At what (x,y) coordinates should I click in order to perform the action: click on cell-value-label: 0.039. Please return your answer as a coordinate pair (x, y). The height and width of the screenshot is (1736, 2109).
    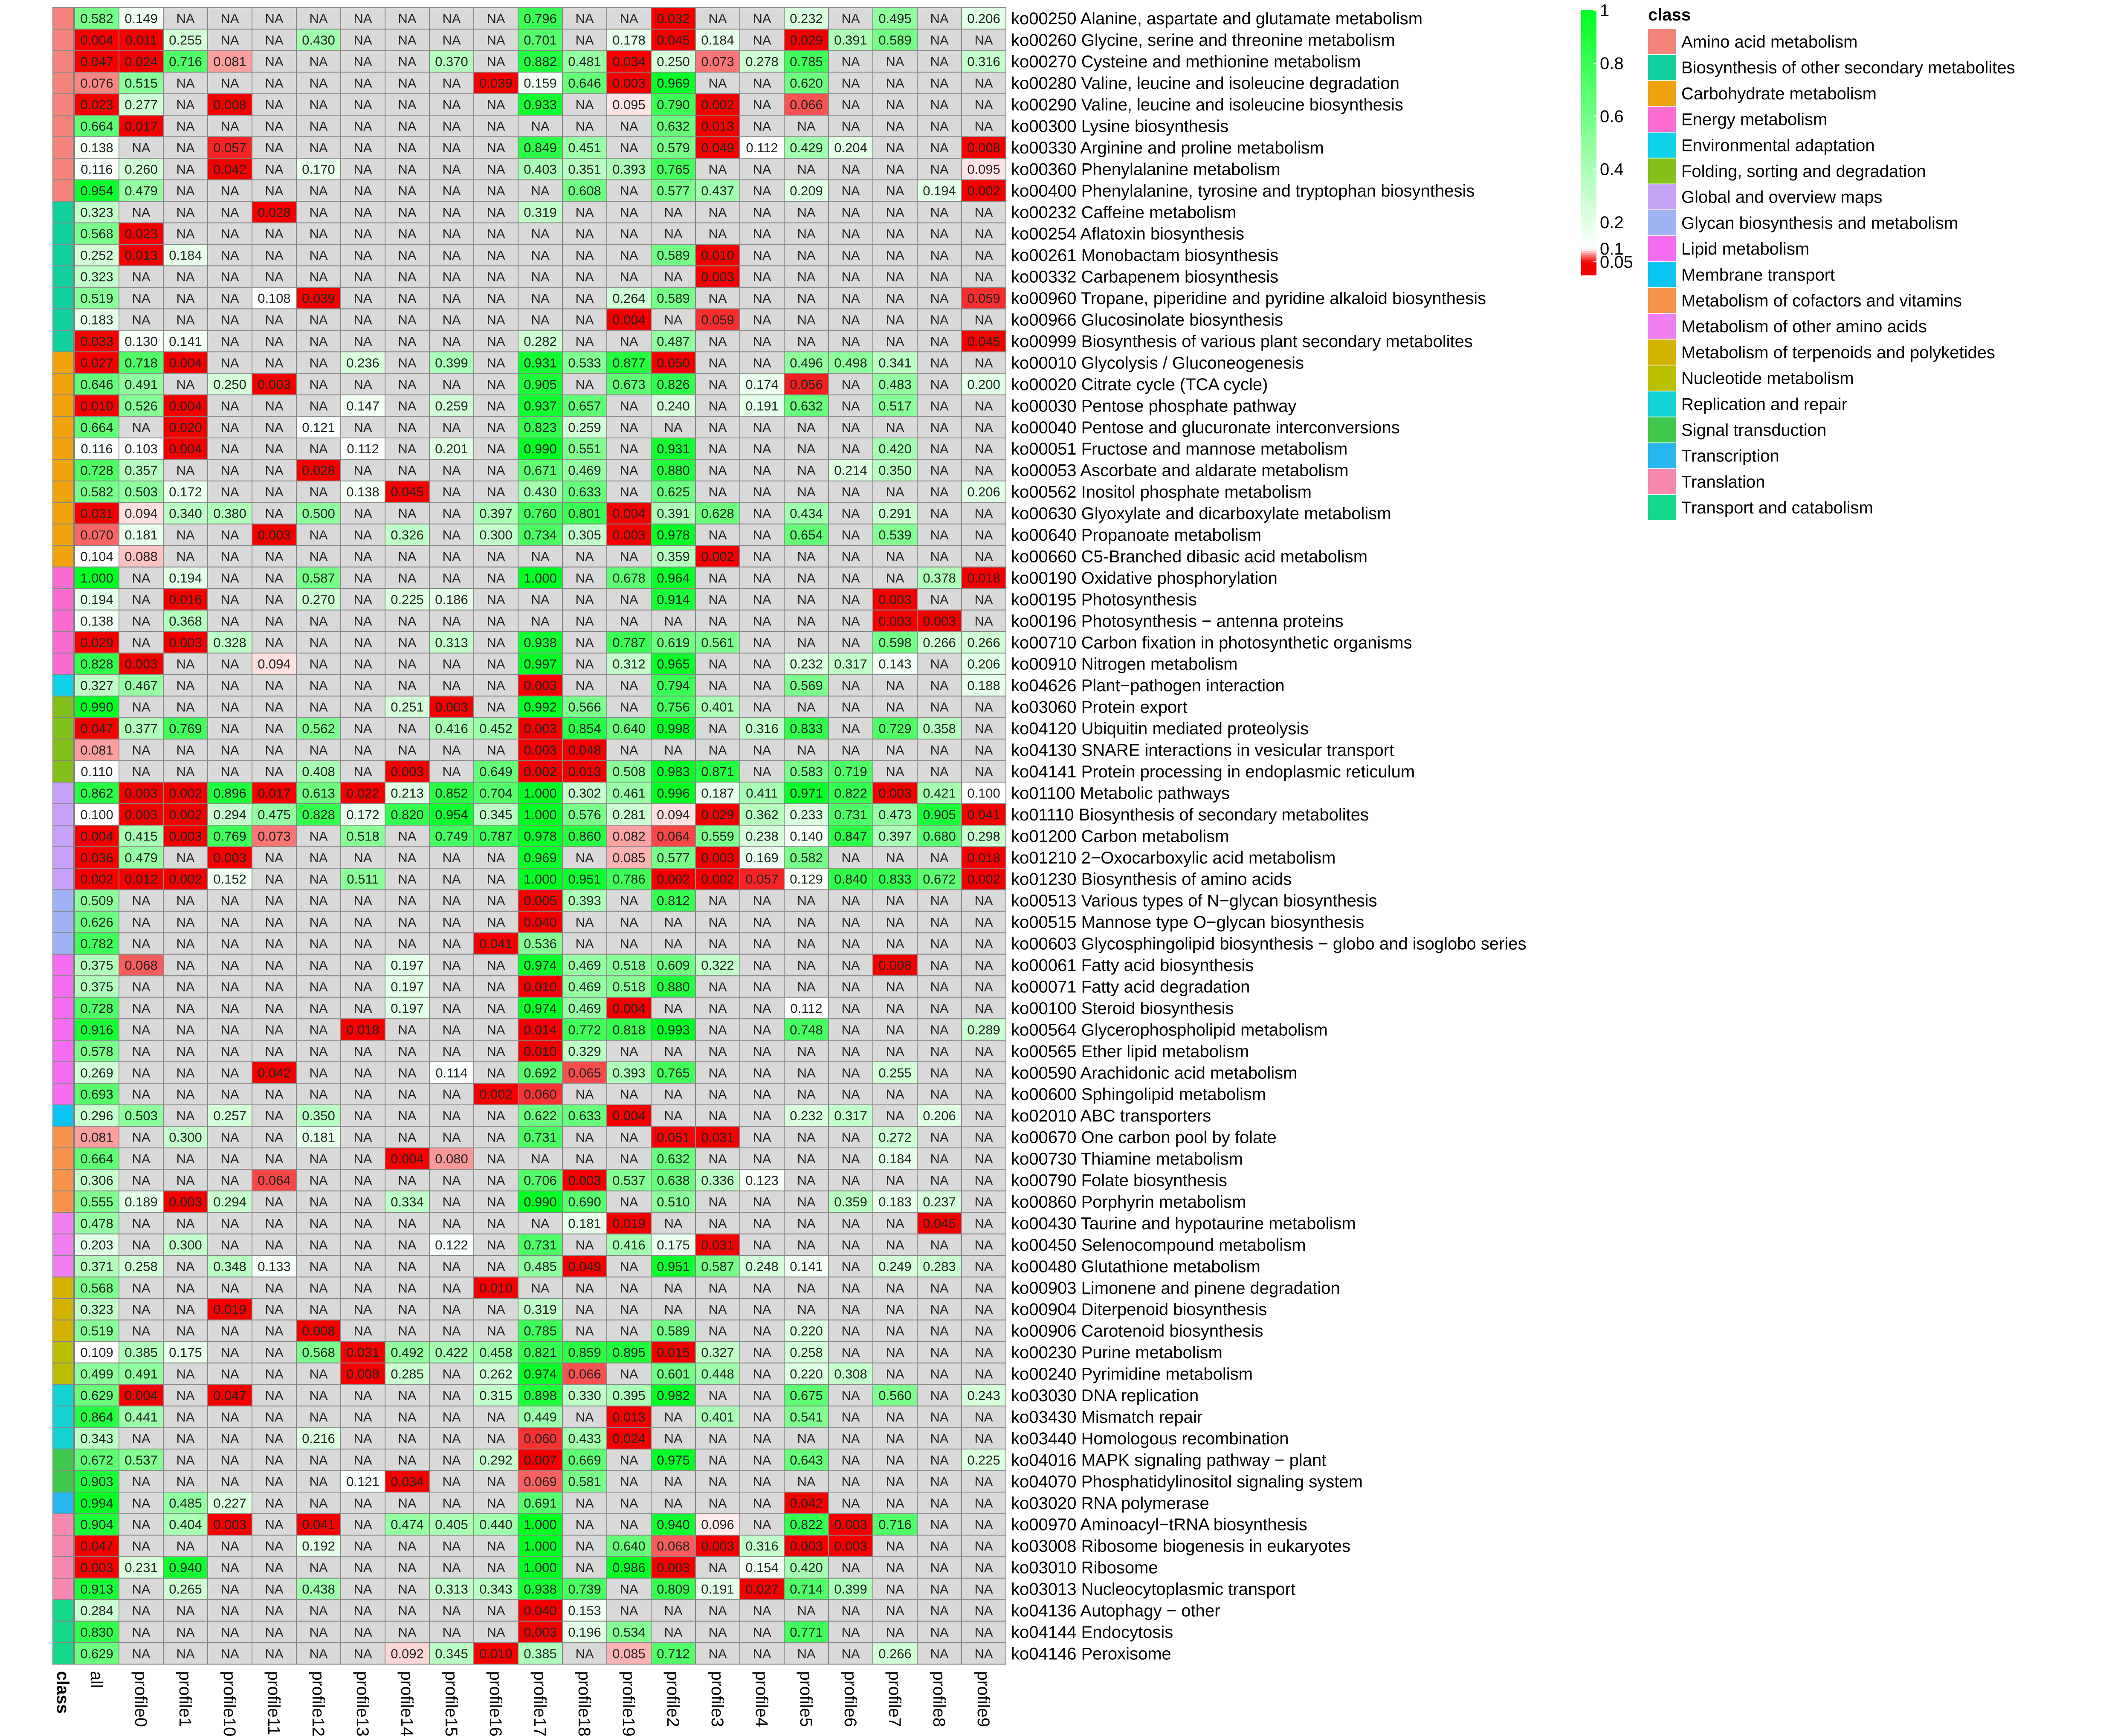
    Looking at the image, I should click on (496, 83).